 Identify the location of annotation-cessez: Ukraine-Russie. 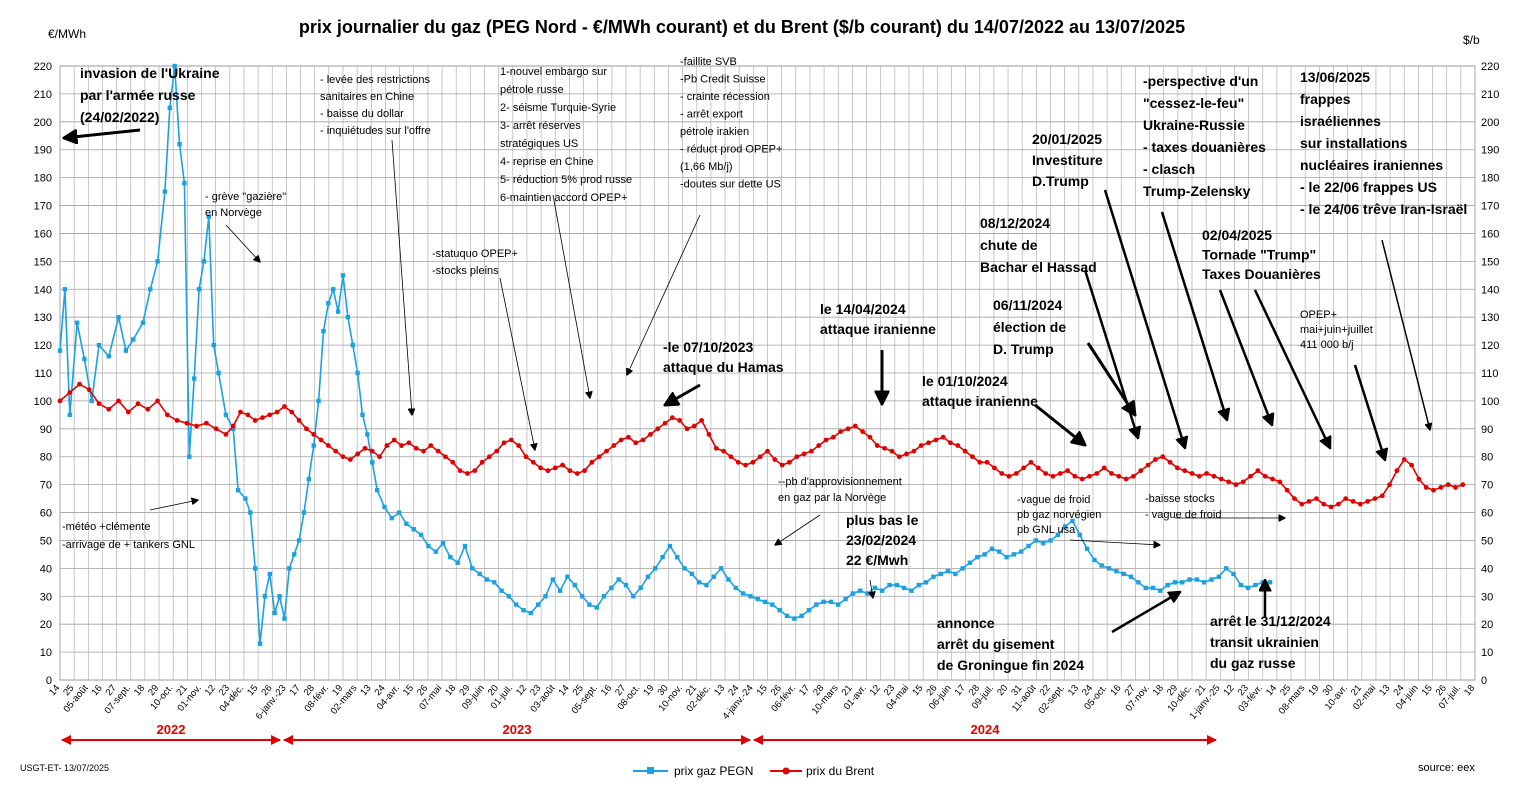
(1194, 125).